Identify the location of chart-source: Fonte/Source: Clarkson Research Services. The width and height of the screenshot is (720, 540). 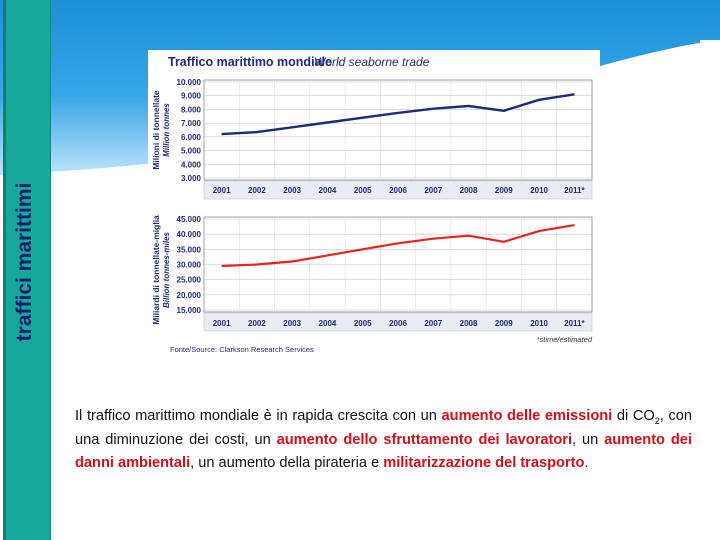
(242, 349).